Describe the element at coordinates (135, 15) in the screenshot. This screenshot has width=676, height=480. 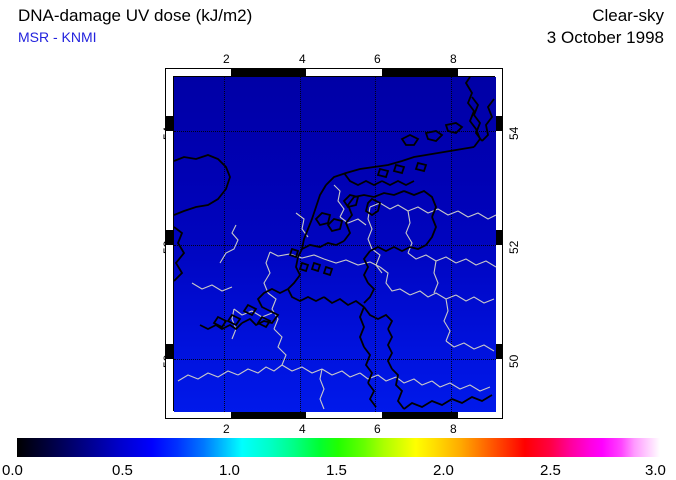
I see `page-title: DNA-damage UV dose (kJ/m2)` at that location.